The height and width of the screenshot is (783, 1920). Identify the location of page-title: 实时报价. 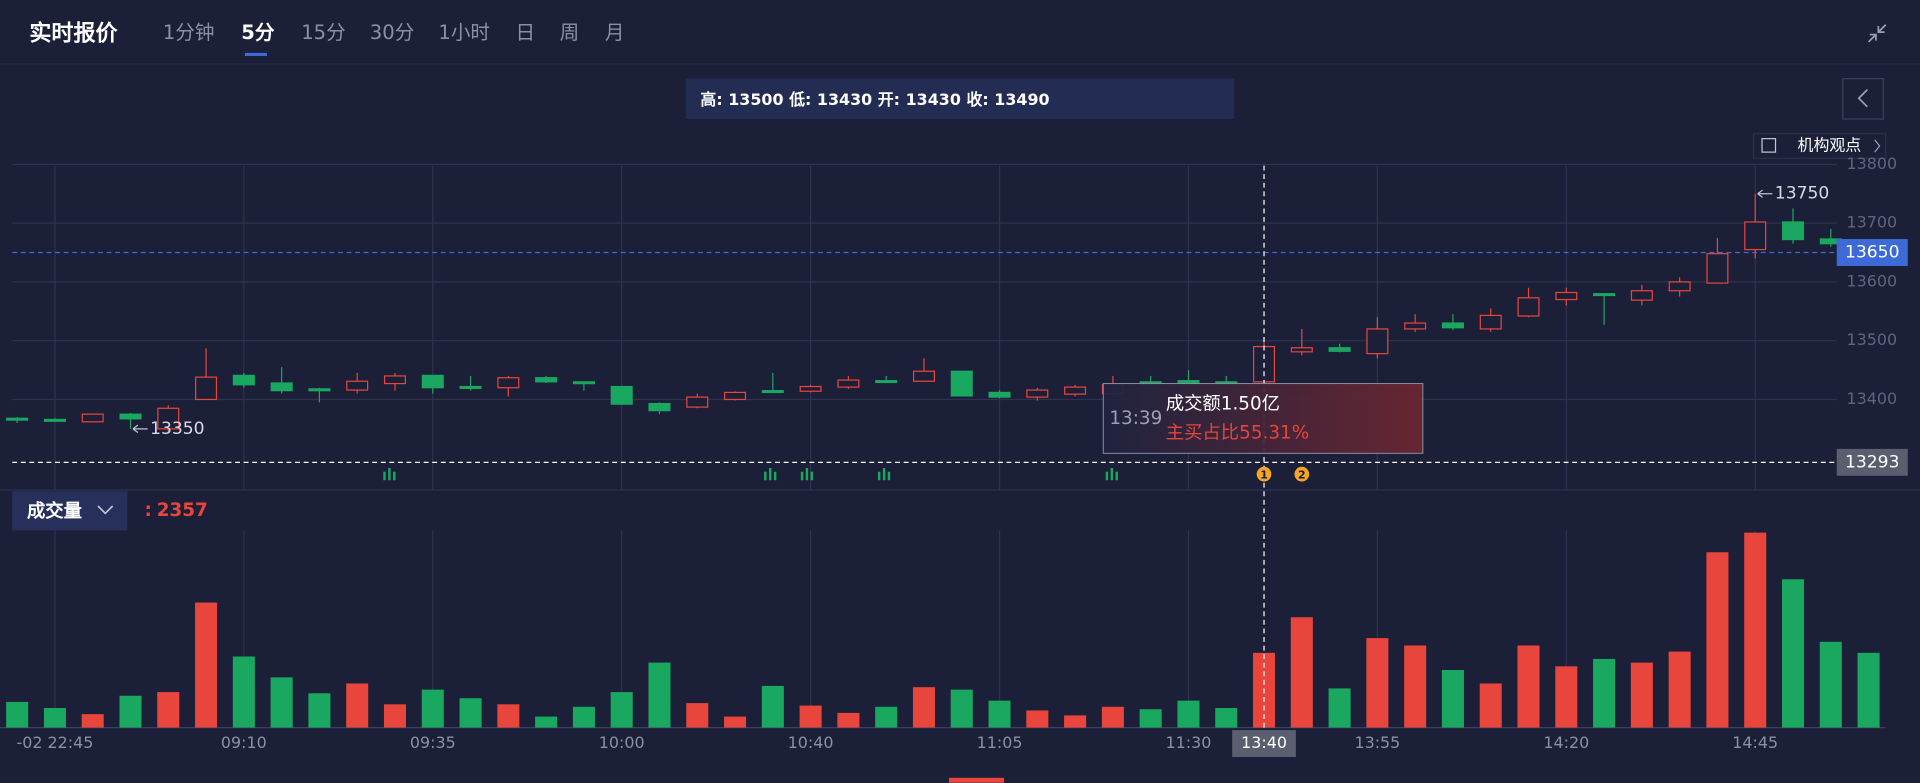
(73, 34).